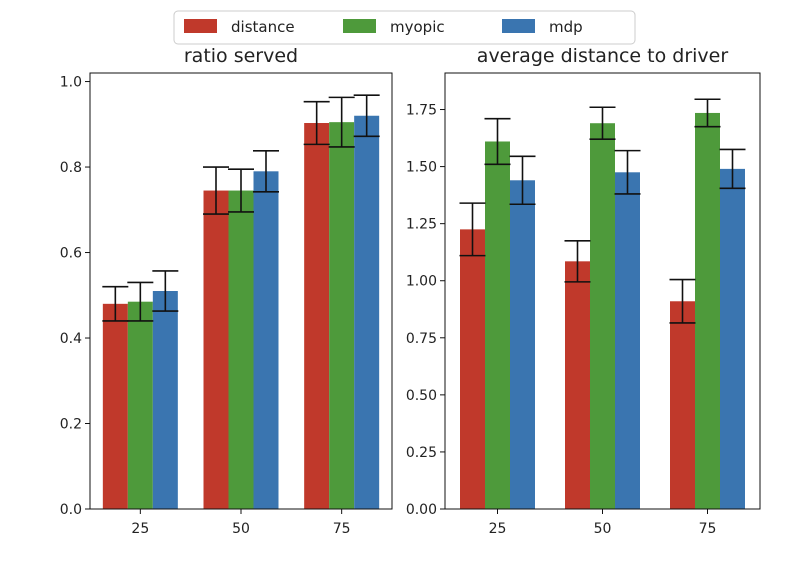 The width and height of the screenshot is (796, 572). I want to click on legend: distance myopic mdp, so click(404, 27).